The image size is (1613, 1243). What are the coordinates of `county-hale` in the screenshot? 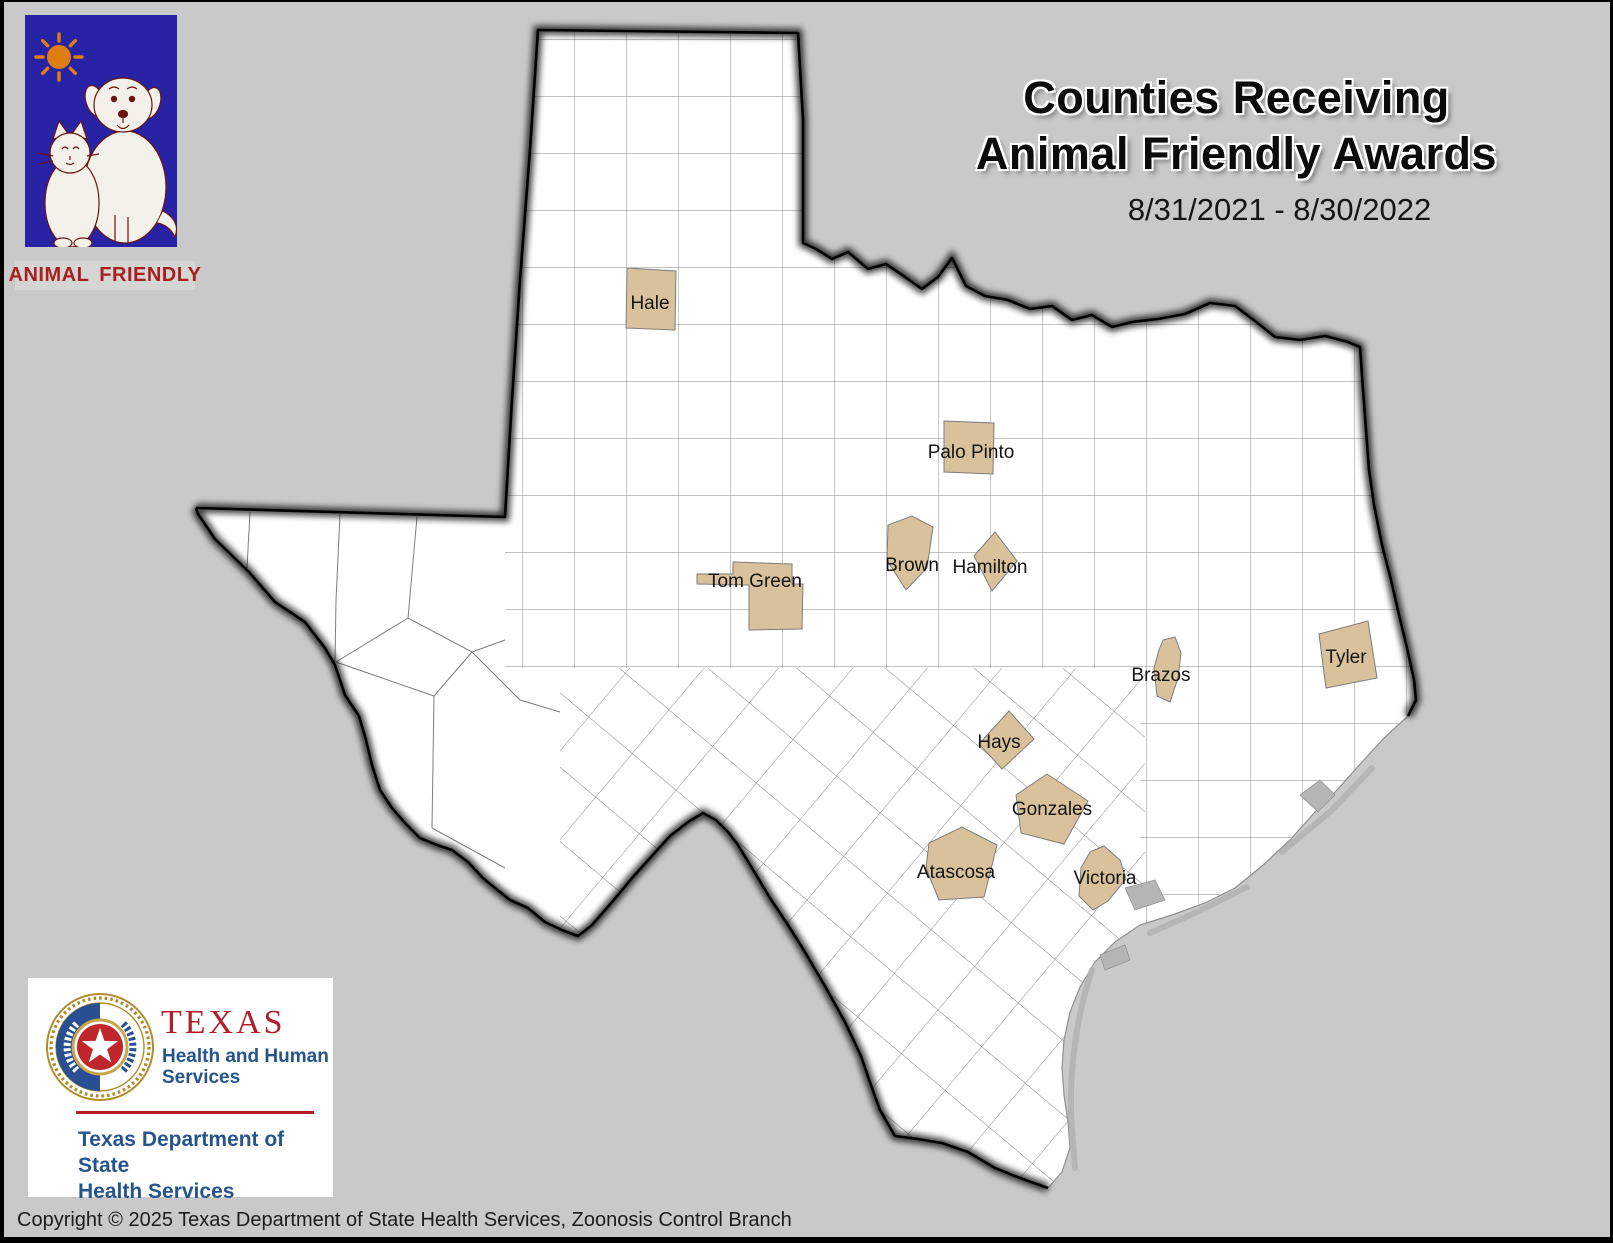 It's located at (651, 299).